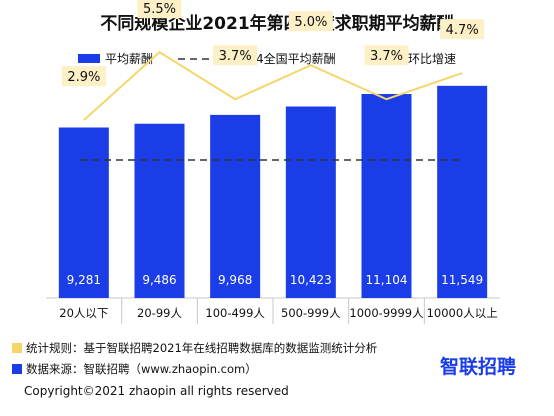 The height and width of the screenshot is (416, 554). I want to click on note-rule: 统计规则：基于智联招聘2021年在线招聘数据库的数据监测统计分析, so click(194, 348).